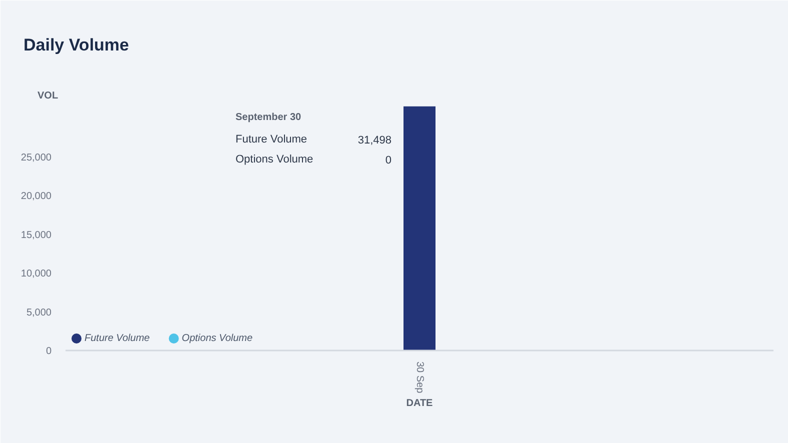  I want to click on annotation: September 30, so click(269, 117).